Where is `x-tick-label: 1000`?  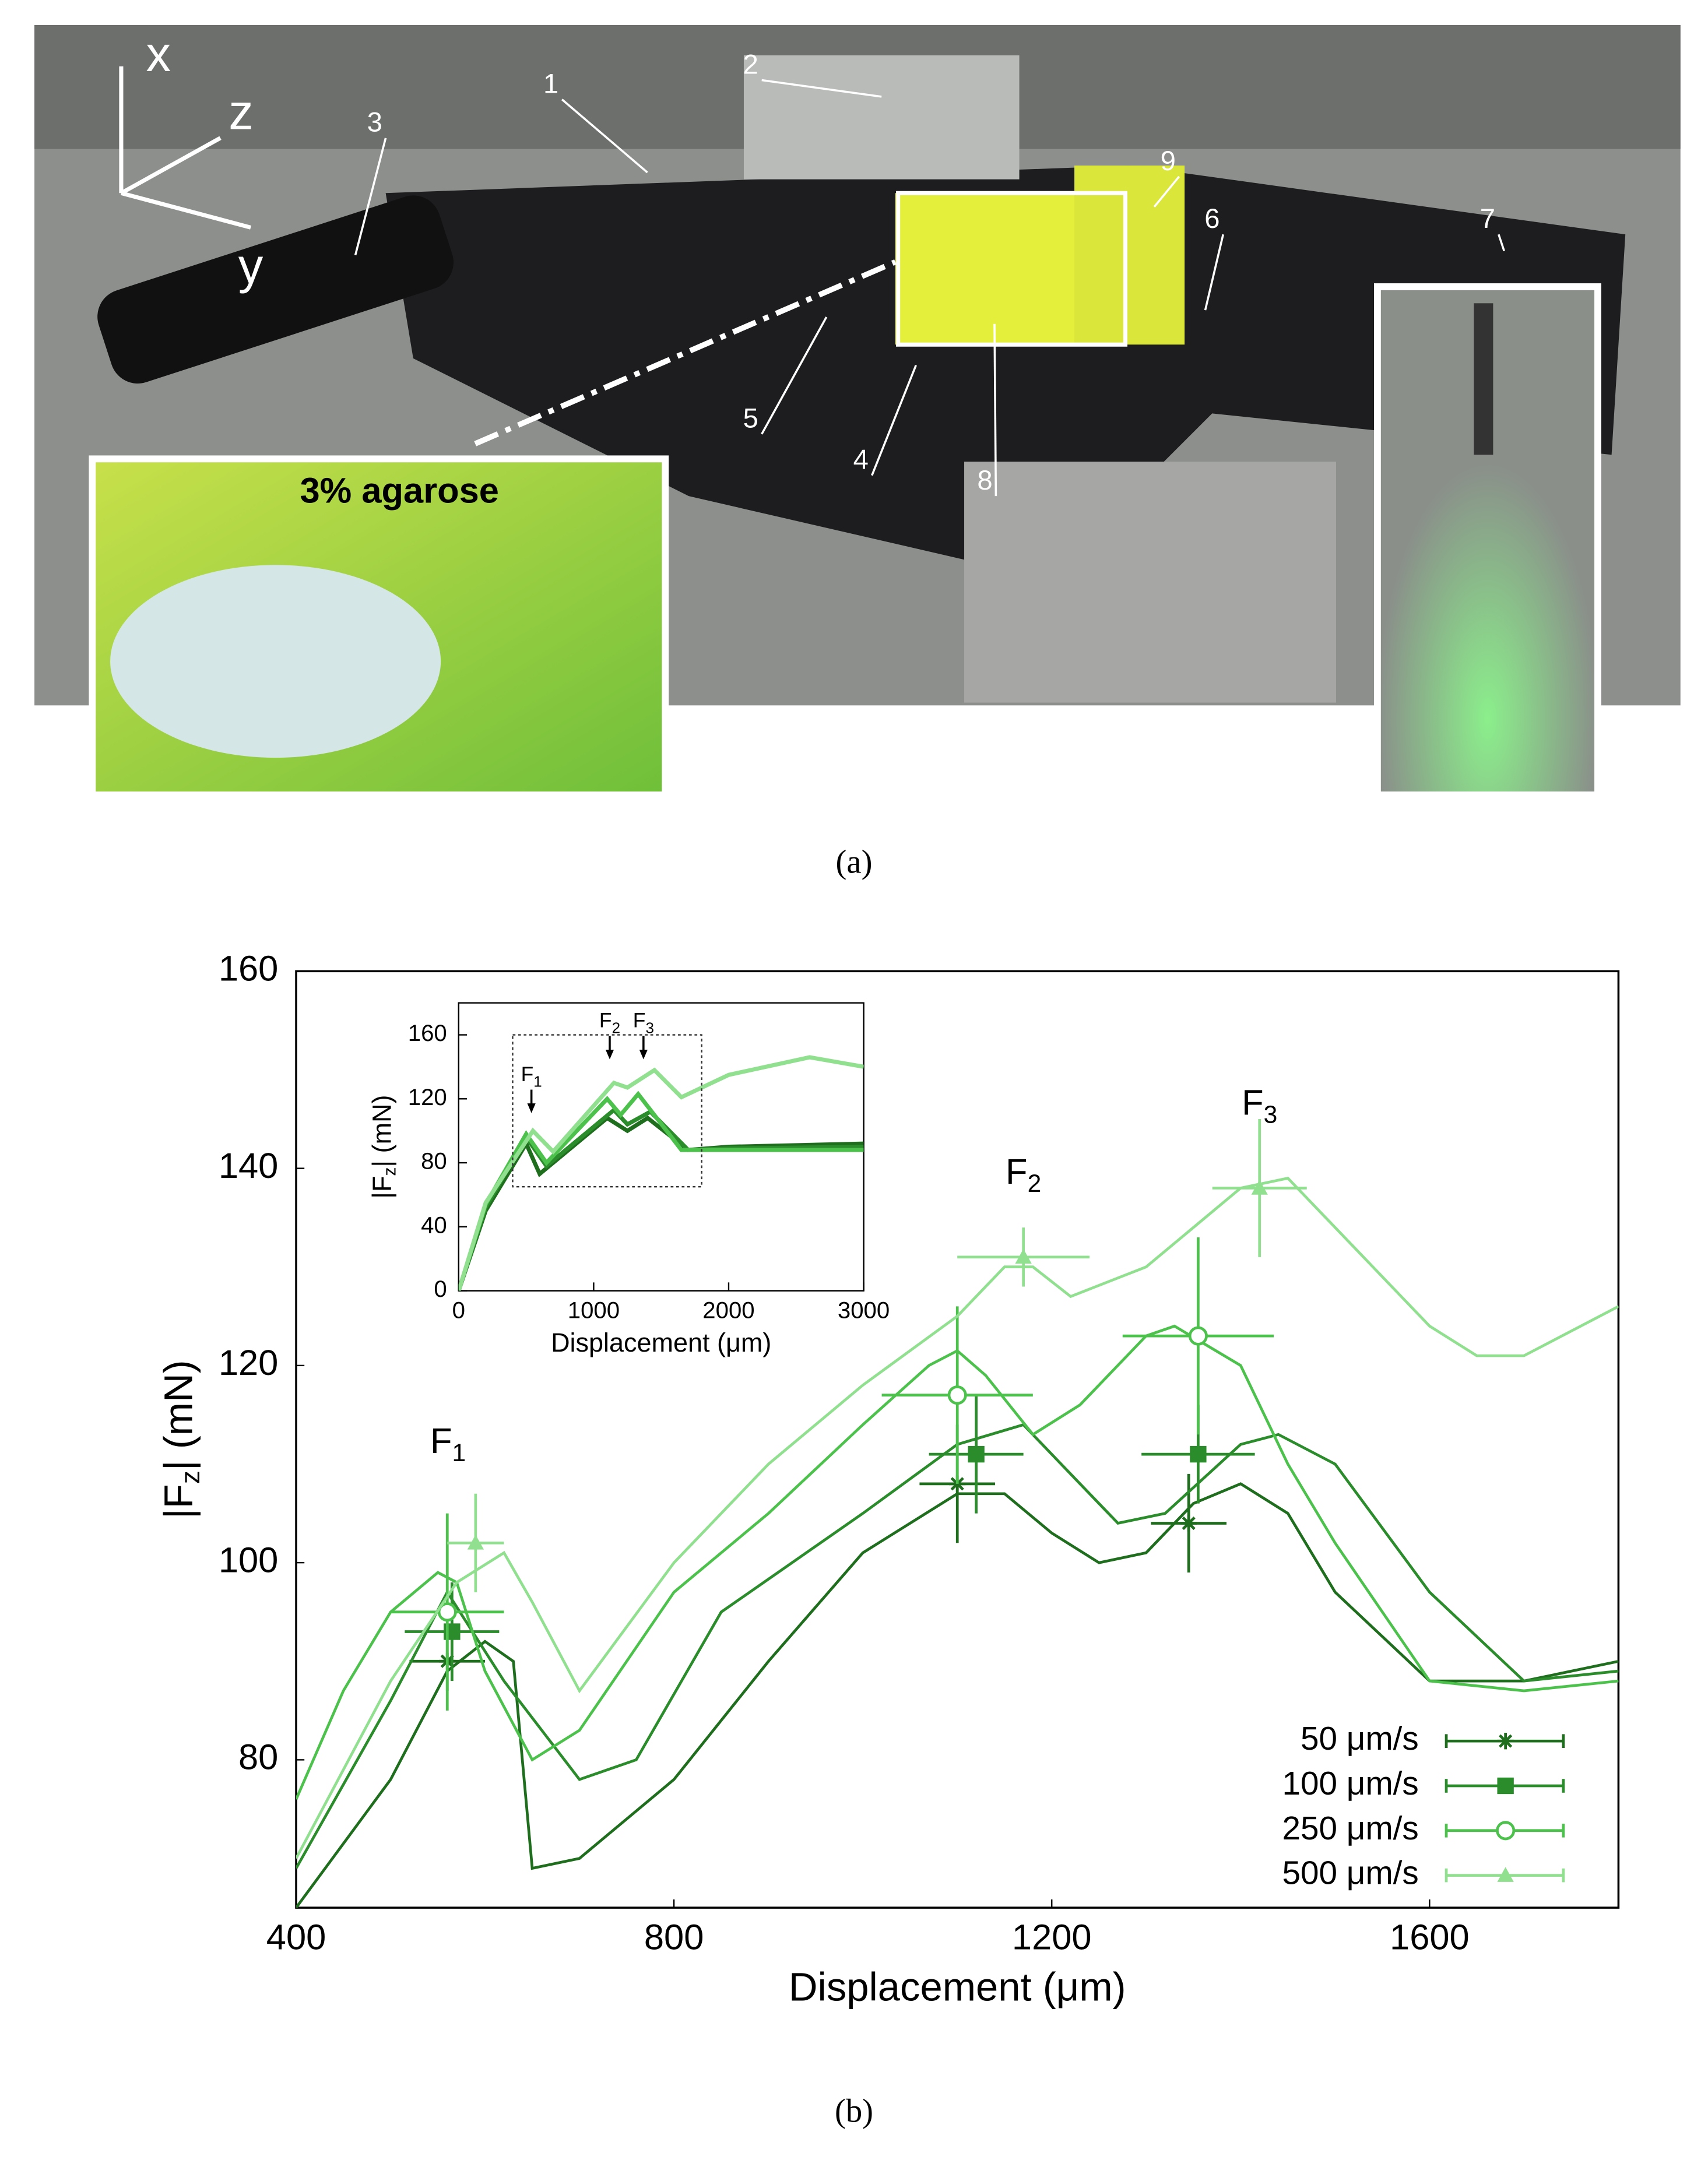
x-tick-label: 1000 is located at coordinates (594, 1310).